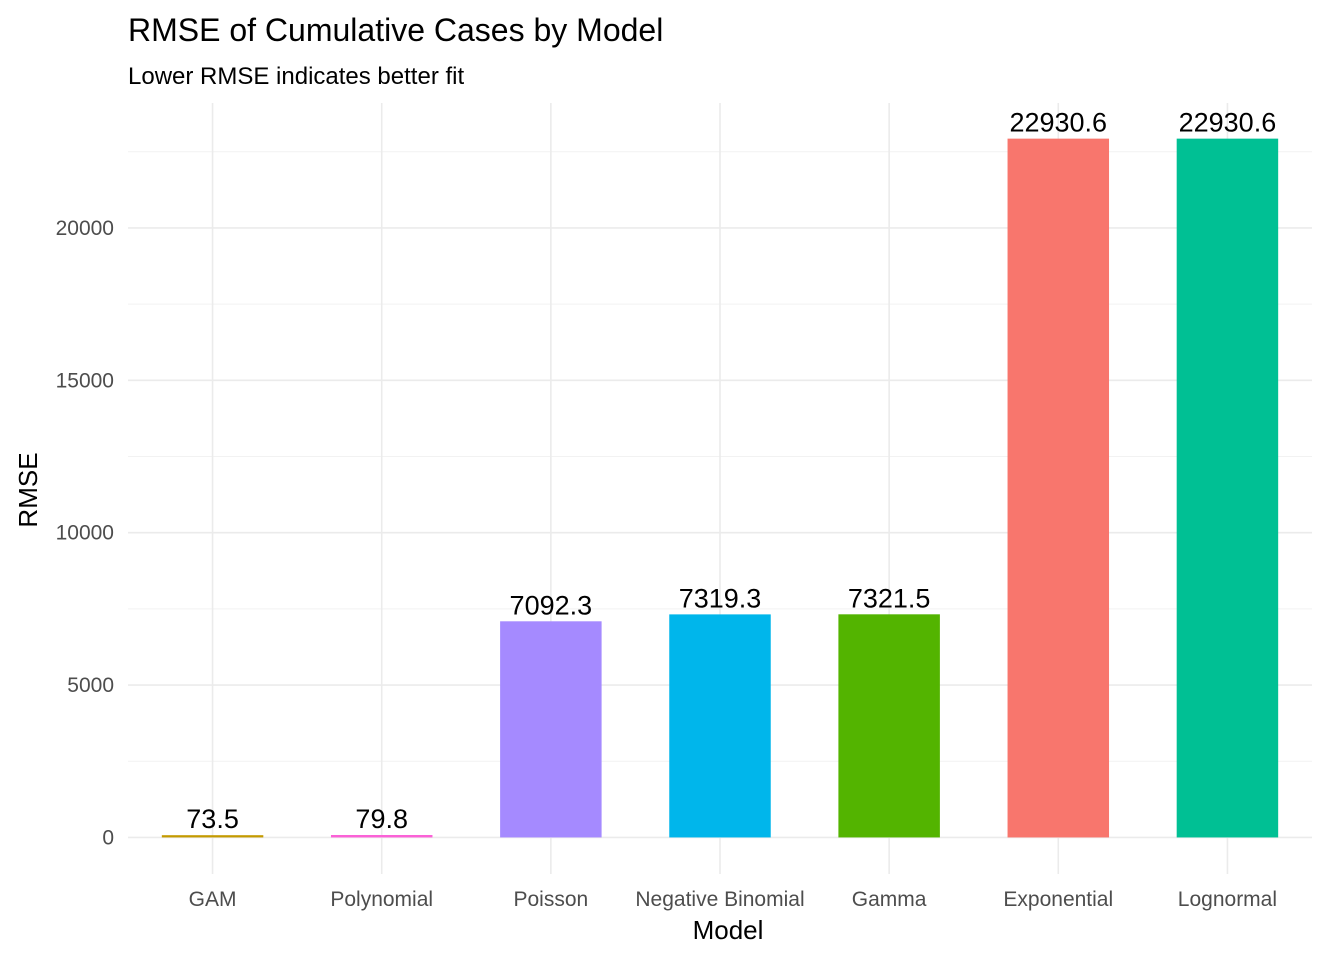 This screenshot has height=960, width=1344. What do you see at coordinates (381, 819) in the screenshot?
I see `bar-value-label: 79.8` at bounding box center [381, 819].